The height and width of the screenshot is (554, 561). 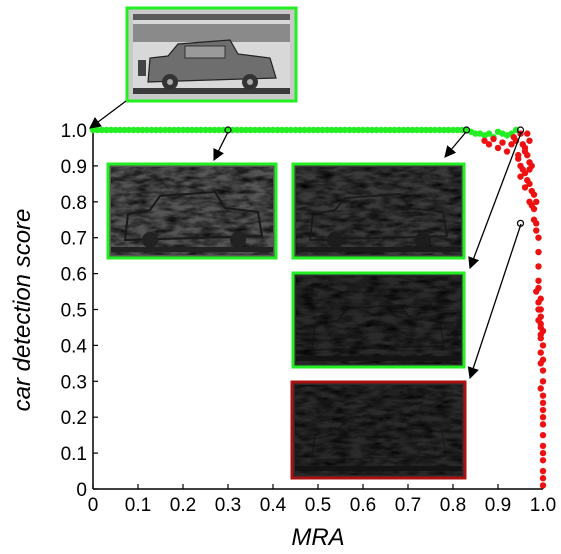 What do you see at coordinates (455, 144) in the screenshot?
I see `arrow-b` at bounding box center [455, 144].